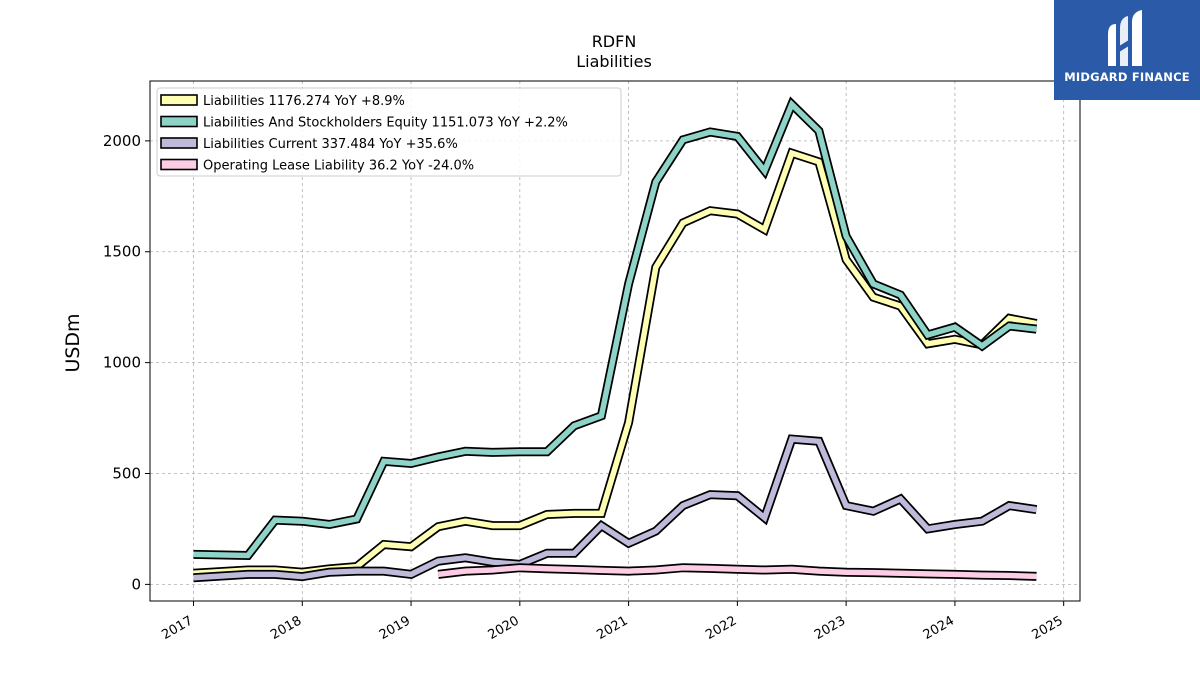 The width and height of the screenshot is (1200, 675). Describe the element at coordinates (177, 628) in the screenshot. I see `x-tick-label: 2017` at that location.